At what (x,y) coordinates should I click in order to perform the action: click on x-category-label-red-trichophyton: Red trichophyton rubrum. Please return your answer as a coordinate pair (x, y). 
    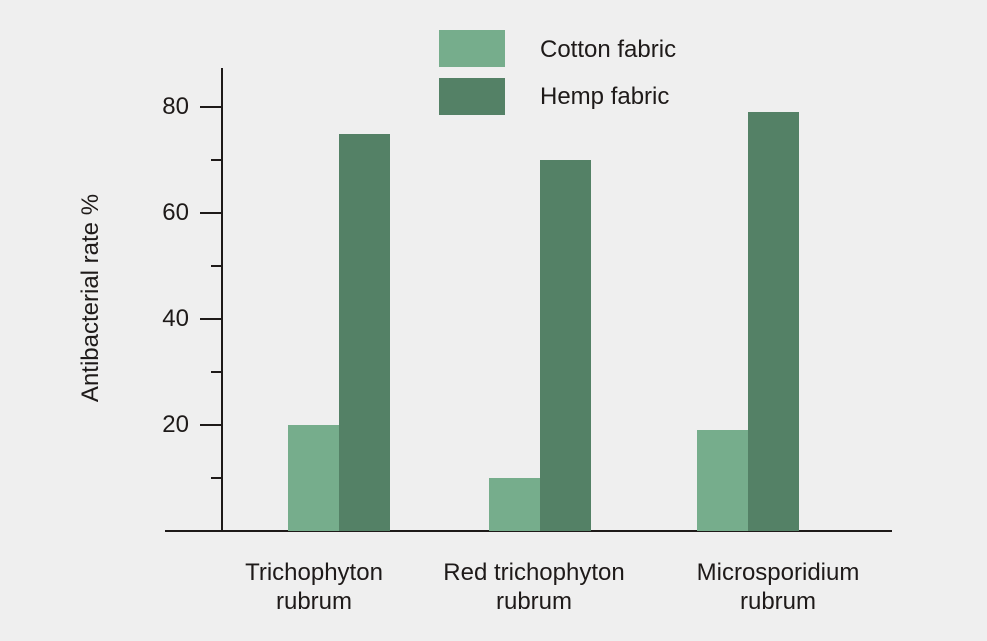
    Looking at the image, I should click on (534, 587).